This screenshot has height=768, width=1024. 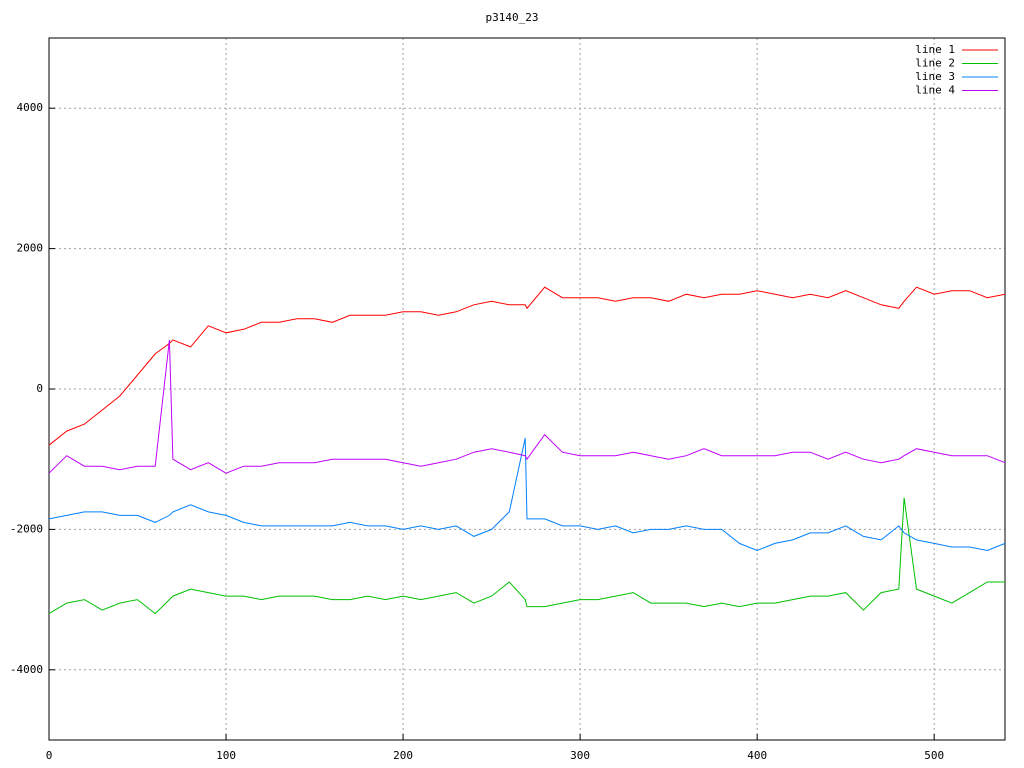 What do you see at coordinates (757, 755) in the screenshot?
I see `x-tick-label: 400` at bounding box center [757, 755].